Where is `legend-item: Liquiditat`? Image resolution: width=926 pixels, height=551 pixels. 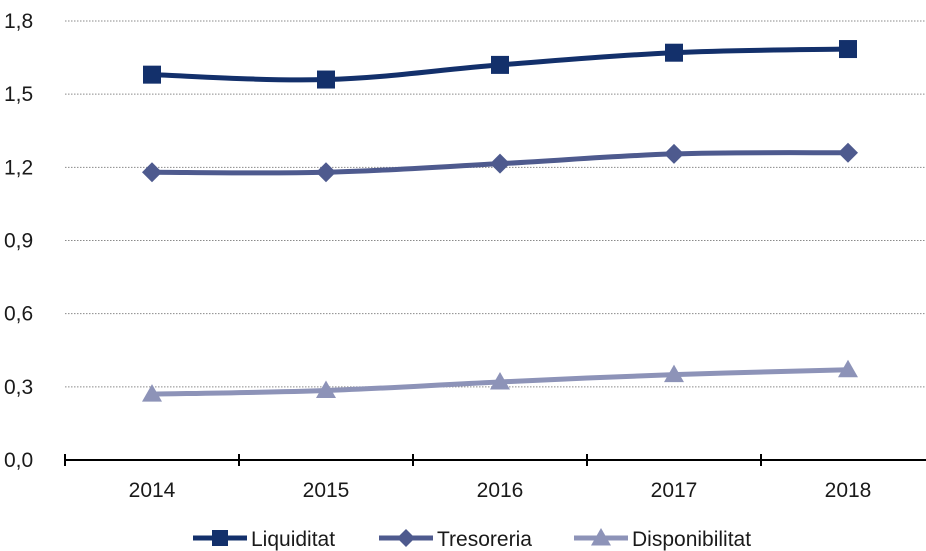
legend-item: Liquiditat is located at coordinates (264, 539).